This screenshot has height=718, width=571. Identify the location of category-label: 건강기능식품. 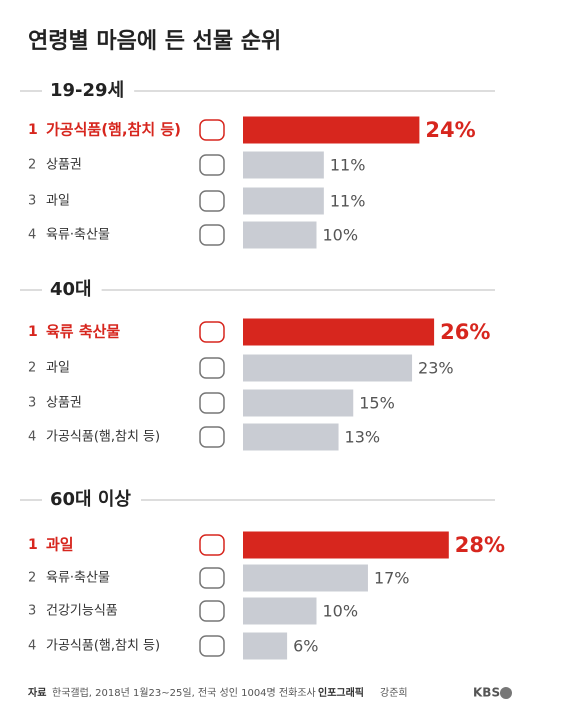
(82, 611).